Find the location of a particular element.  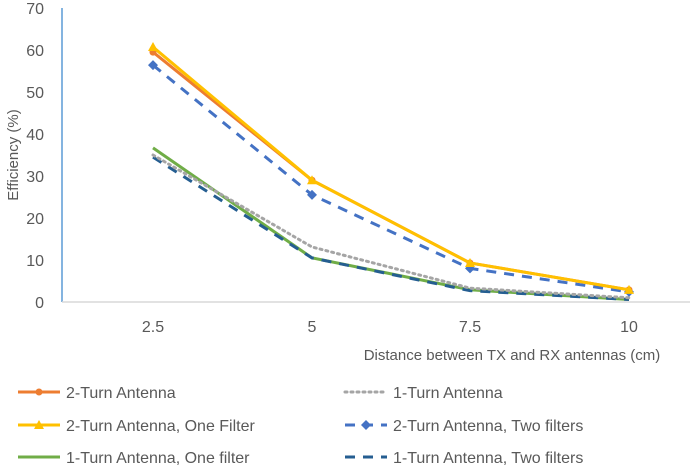

y-axis-title: Efficiency (%) is located at coordinates (13, 154).